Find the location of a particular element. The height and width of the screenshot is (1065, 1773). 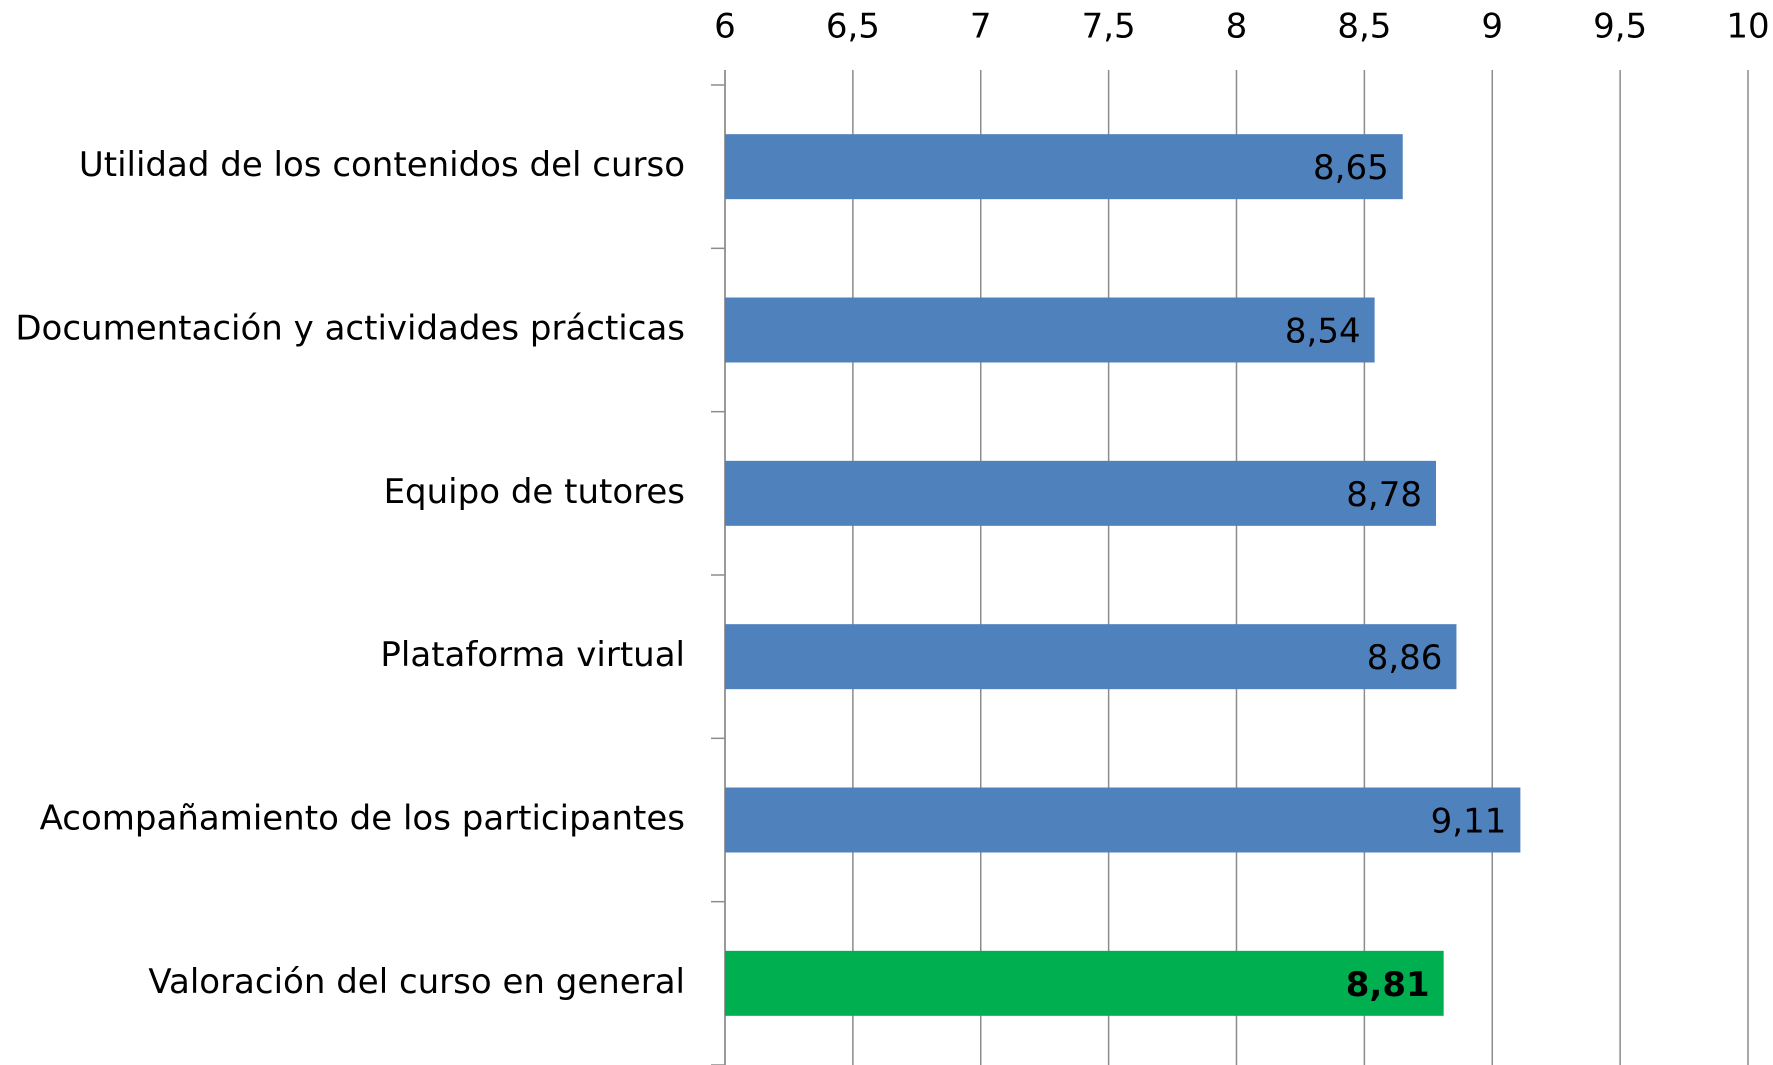

x-tick-label: 7 is located at coordinates (981, 27).